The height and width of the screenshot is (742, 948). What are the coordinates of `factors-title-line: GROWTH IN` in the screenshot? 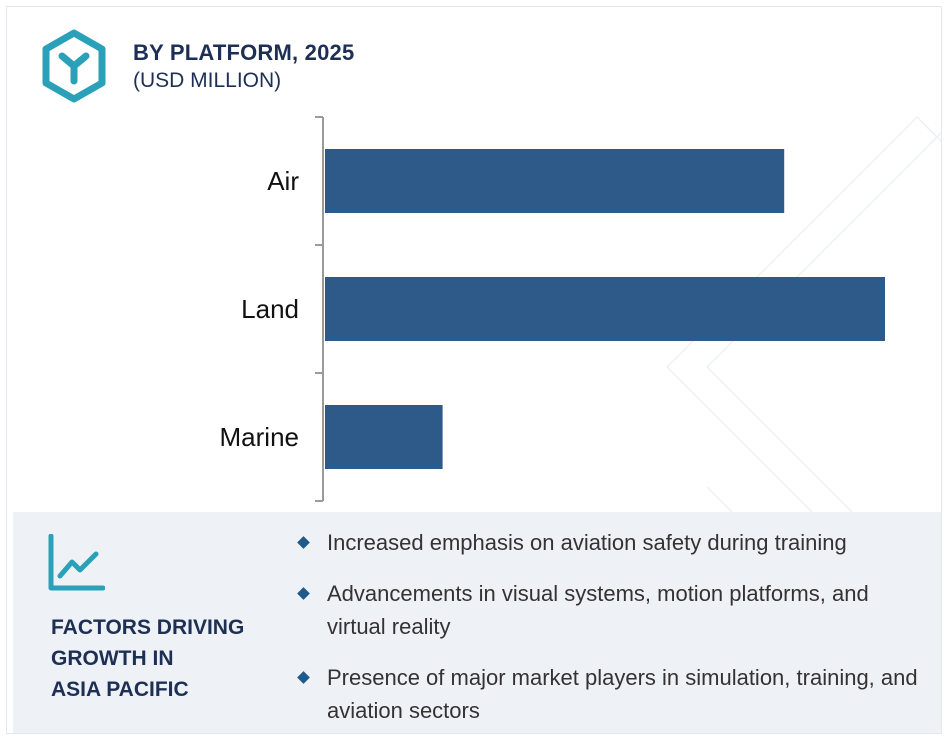 It's located at (112, 658).